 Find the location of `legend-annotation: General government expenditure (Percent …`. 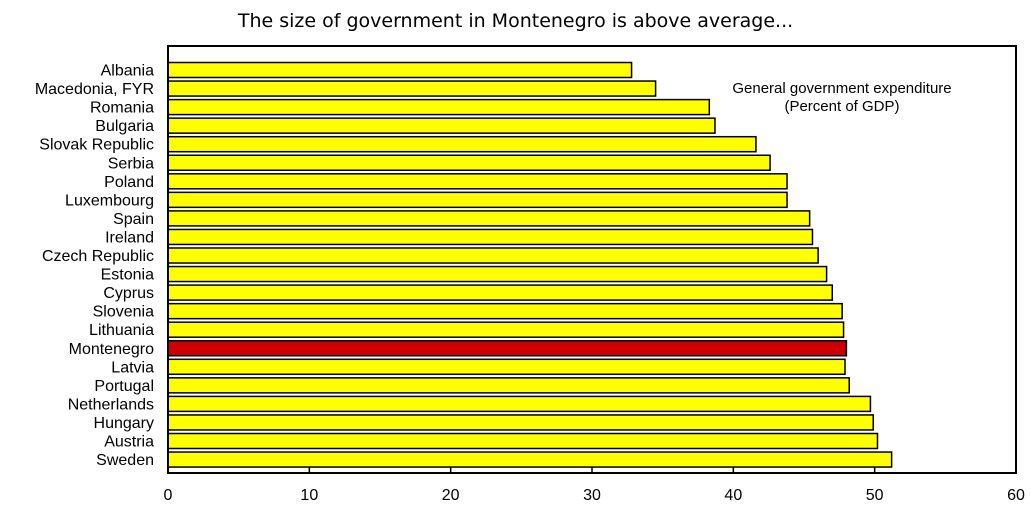

legend-annotation: General government expenditure (Percent … is located at coordinates (841, 97).